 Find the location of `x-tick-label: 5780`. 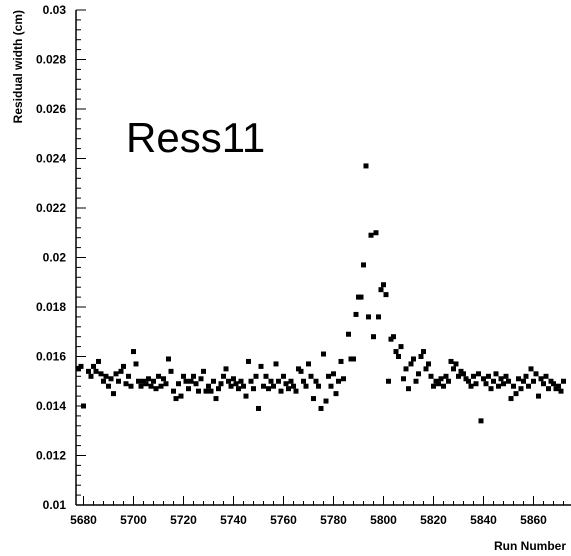

x-tick-label: 5780 is located at coordinates (333, 520).